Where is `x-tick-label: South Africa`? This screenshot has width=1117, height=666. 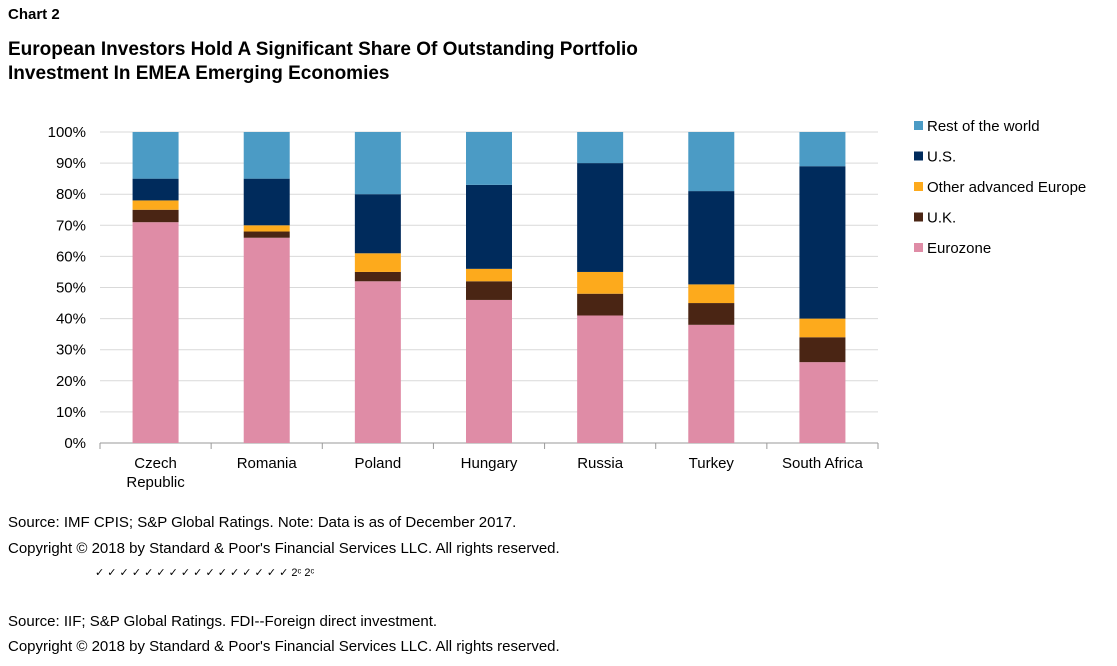 x-tick-label: South Africa is located at coordinates (823, 463).